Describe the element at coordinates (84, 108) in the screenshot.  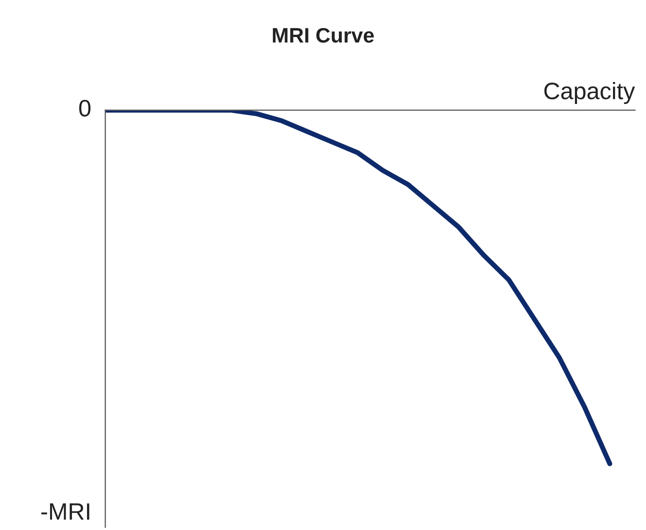
I see `text: 0` at that location.